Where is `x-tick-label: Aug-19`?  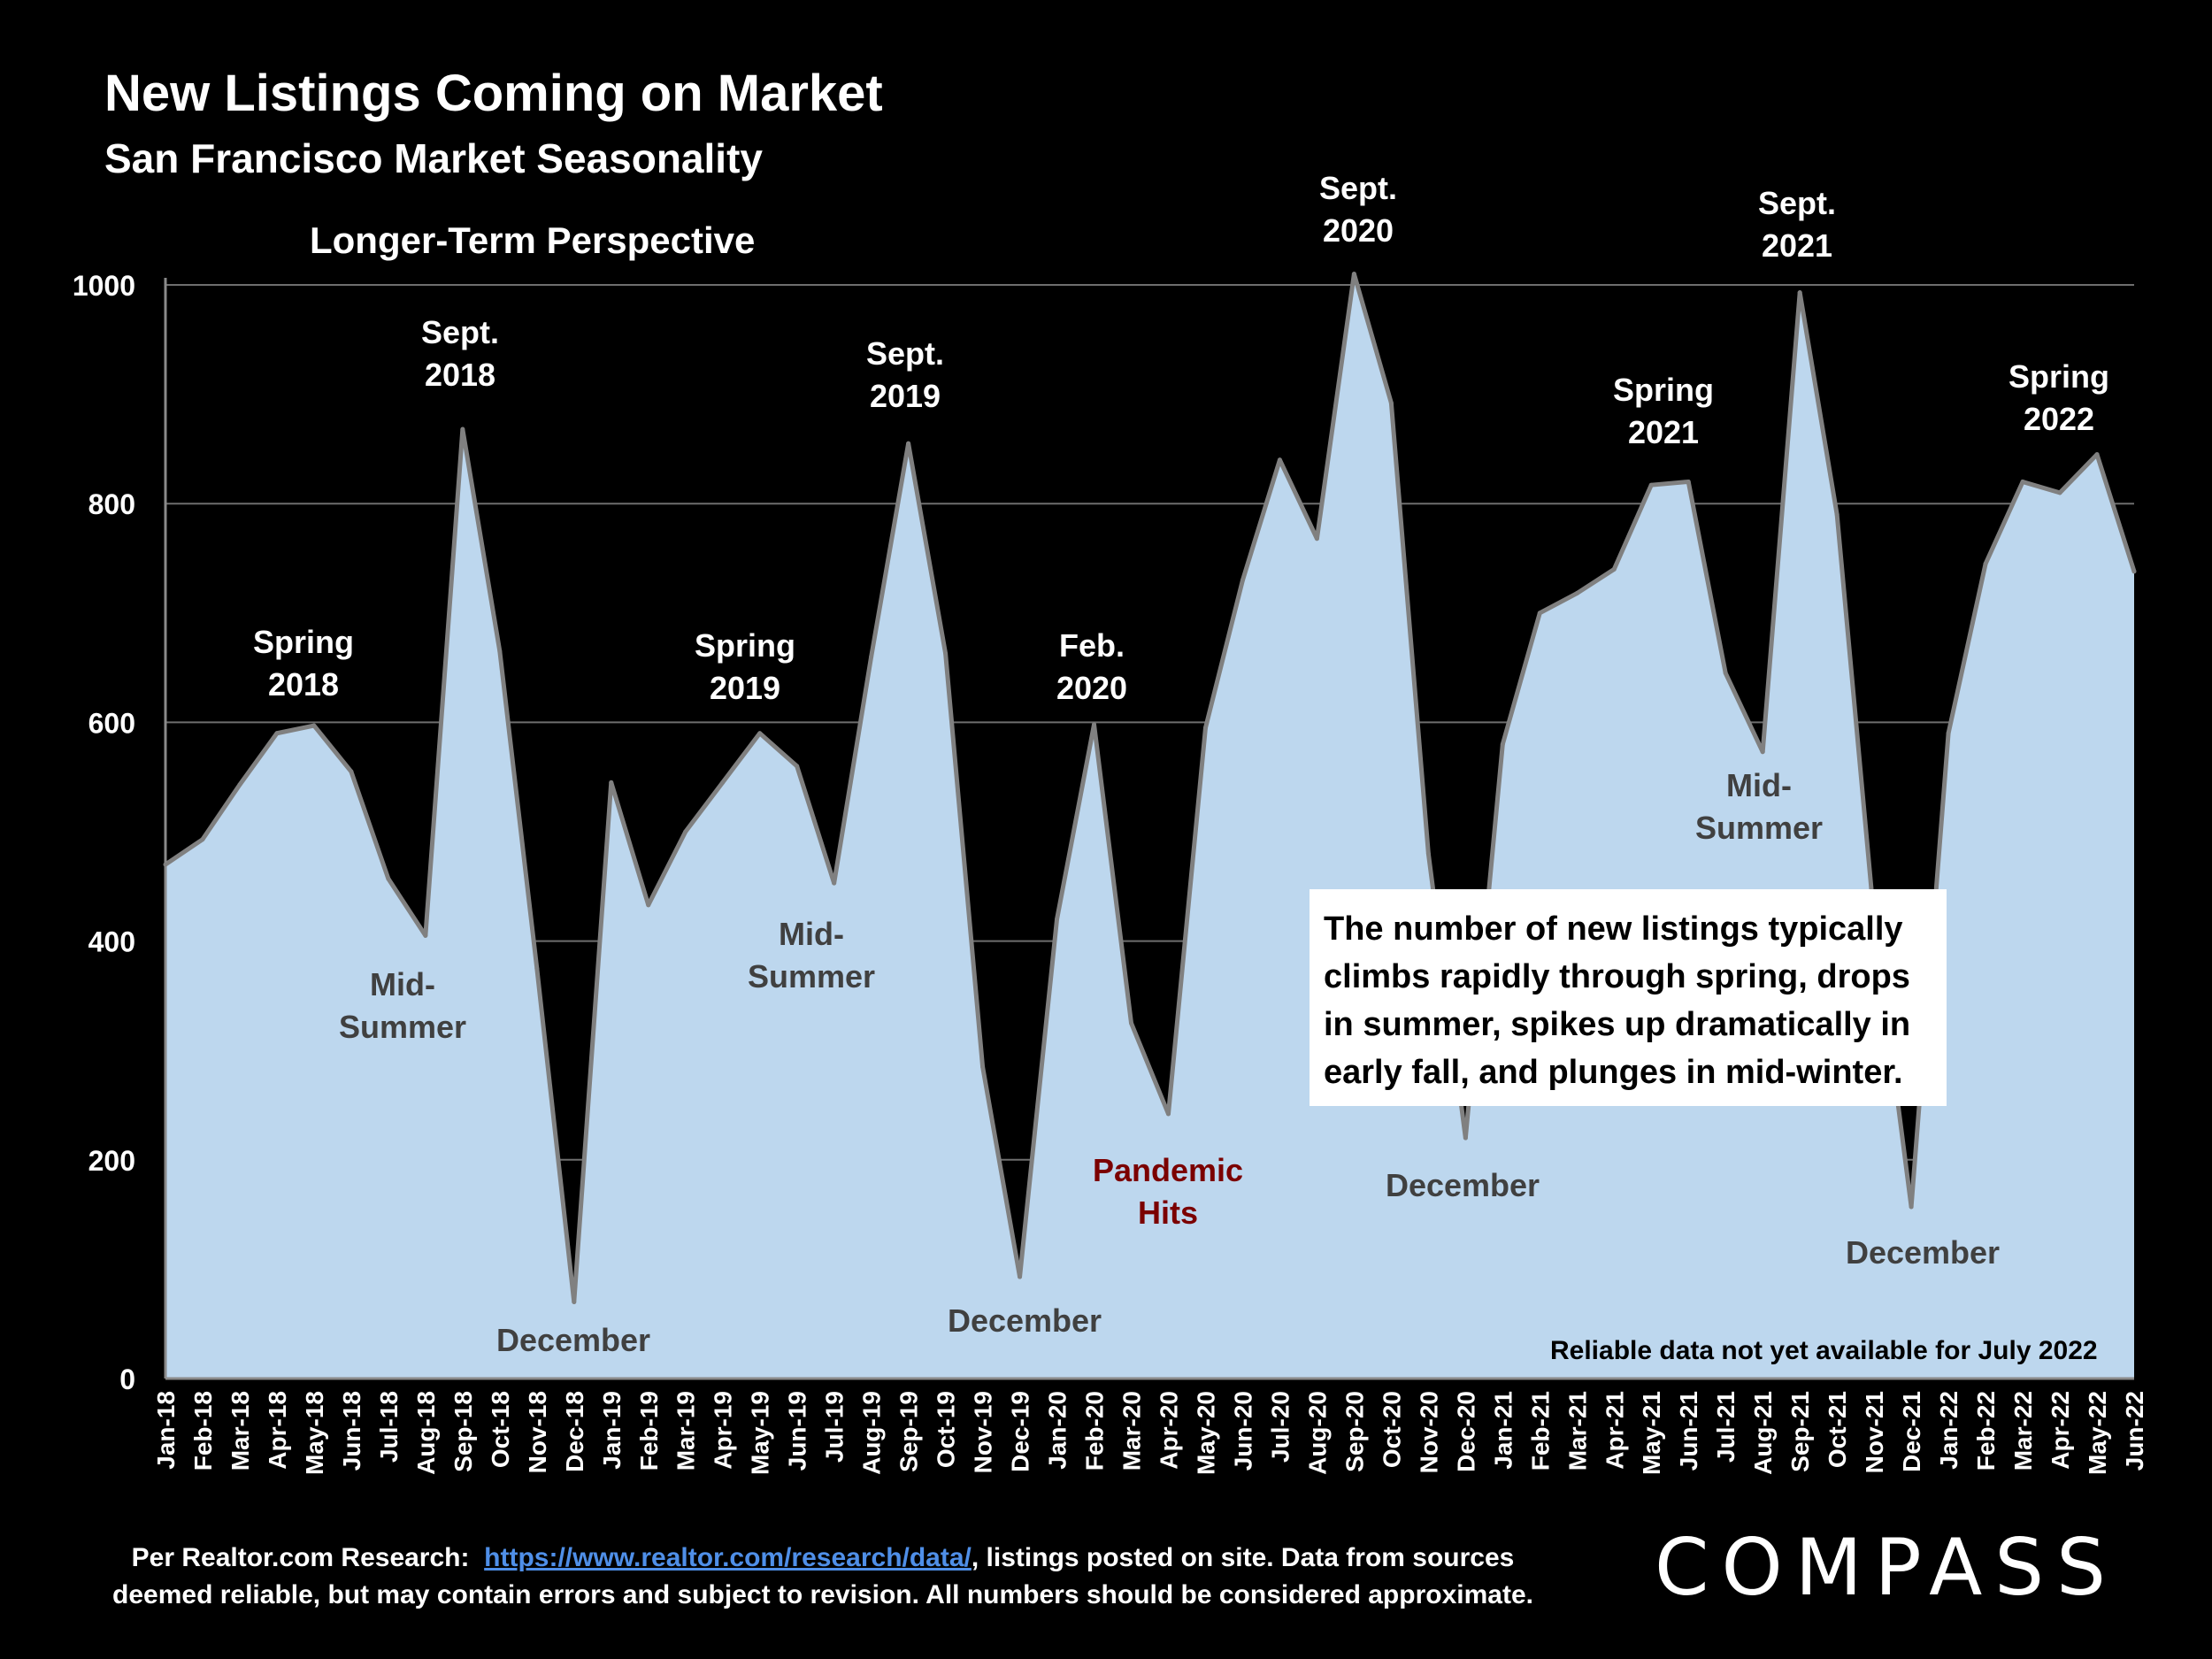
x-tick-label: Aug-19 is located at coordinates (872, 1433).